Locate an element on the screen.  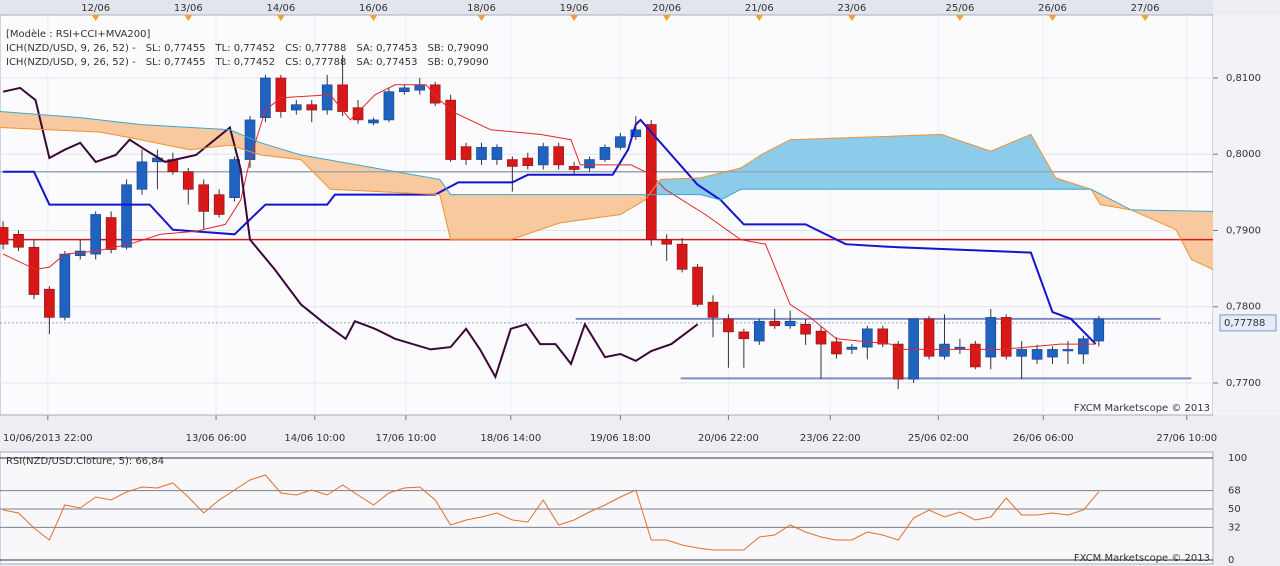
rsi-tick-label: 50 is located at coordinates (1234, 509).